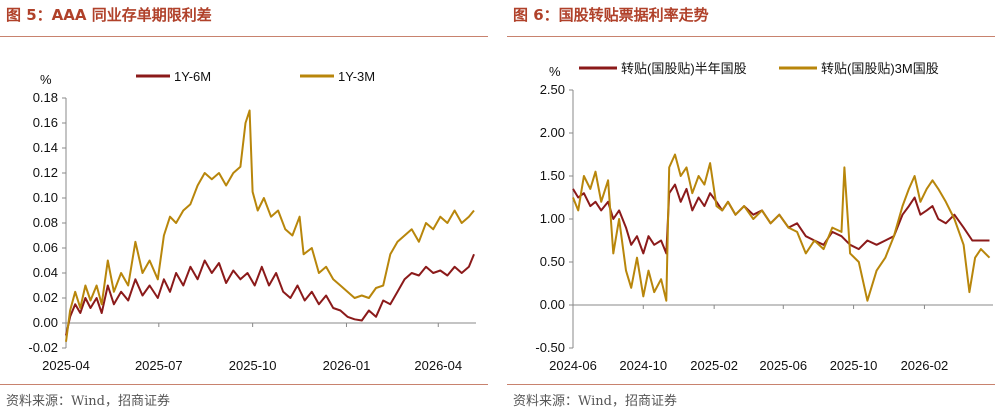 This screenshot has width=1003, height=415. What do you see at coordinates (45, 97) in the screenshot?
I see `y-tick-label: 0.18` at bounding box center [45, 97].